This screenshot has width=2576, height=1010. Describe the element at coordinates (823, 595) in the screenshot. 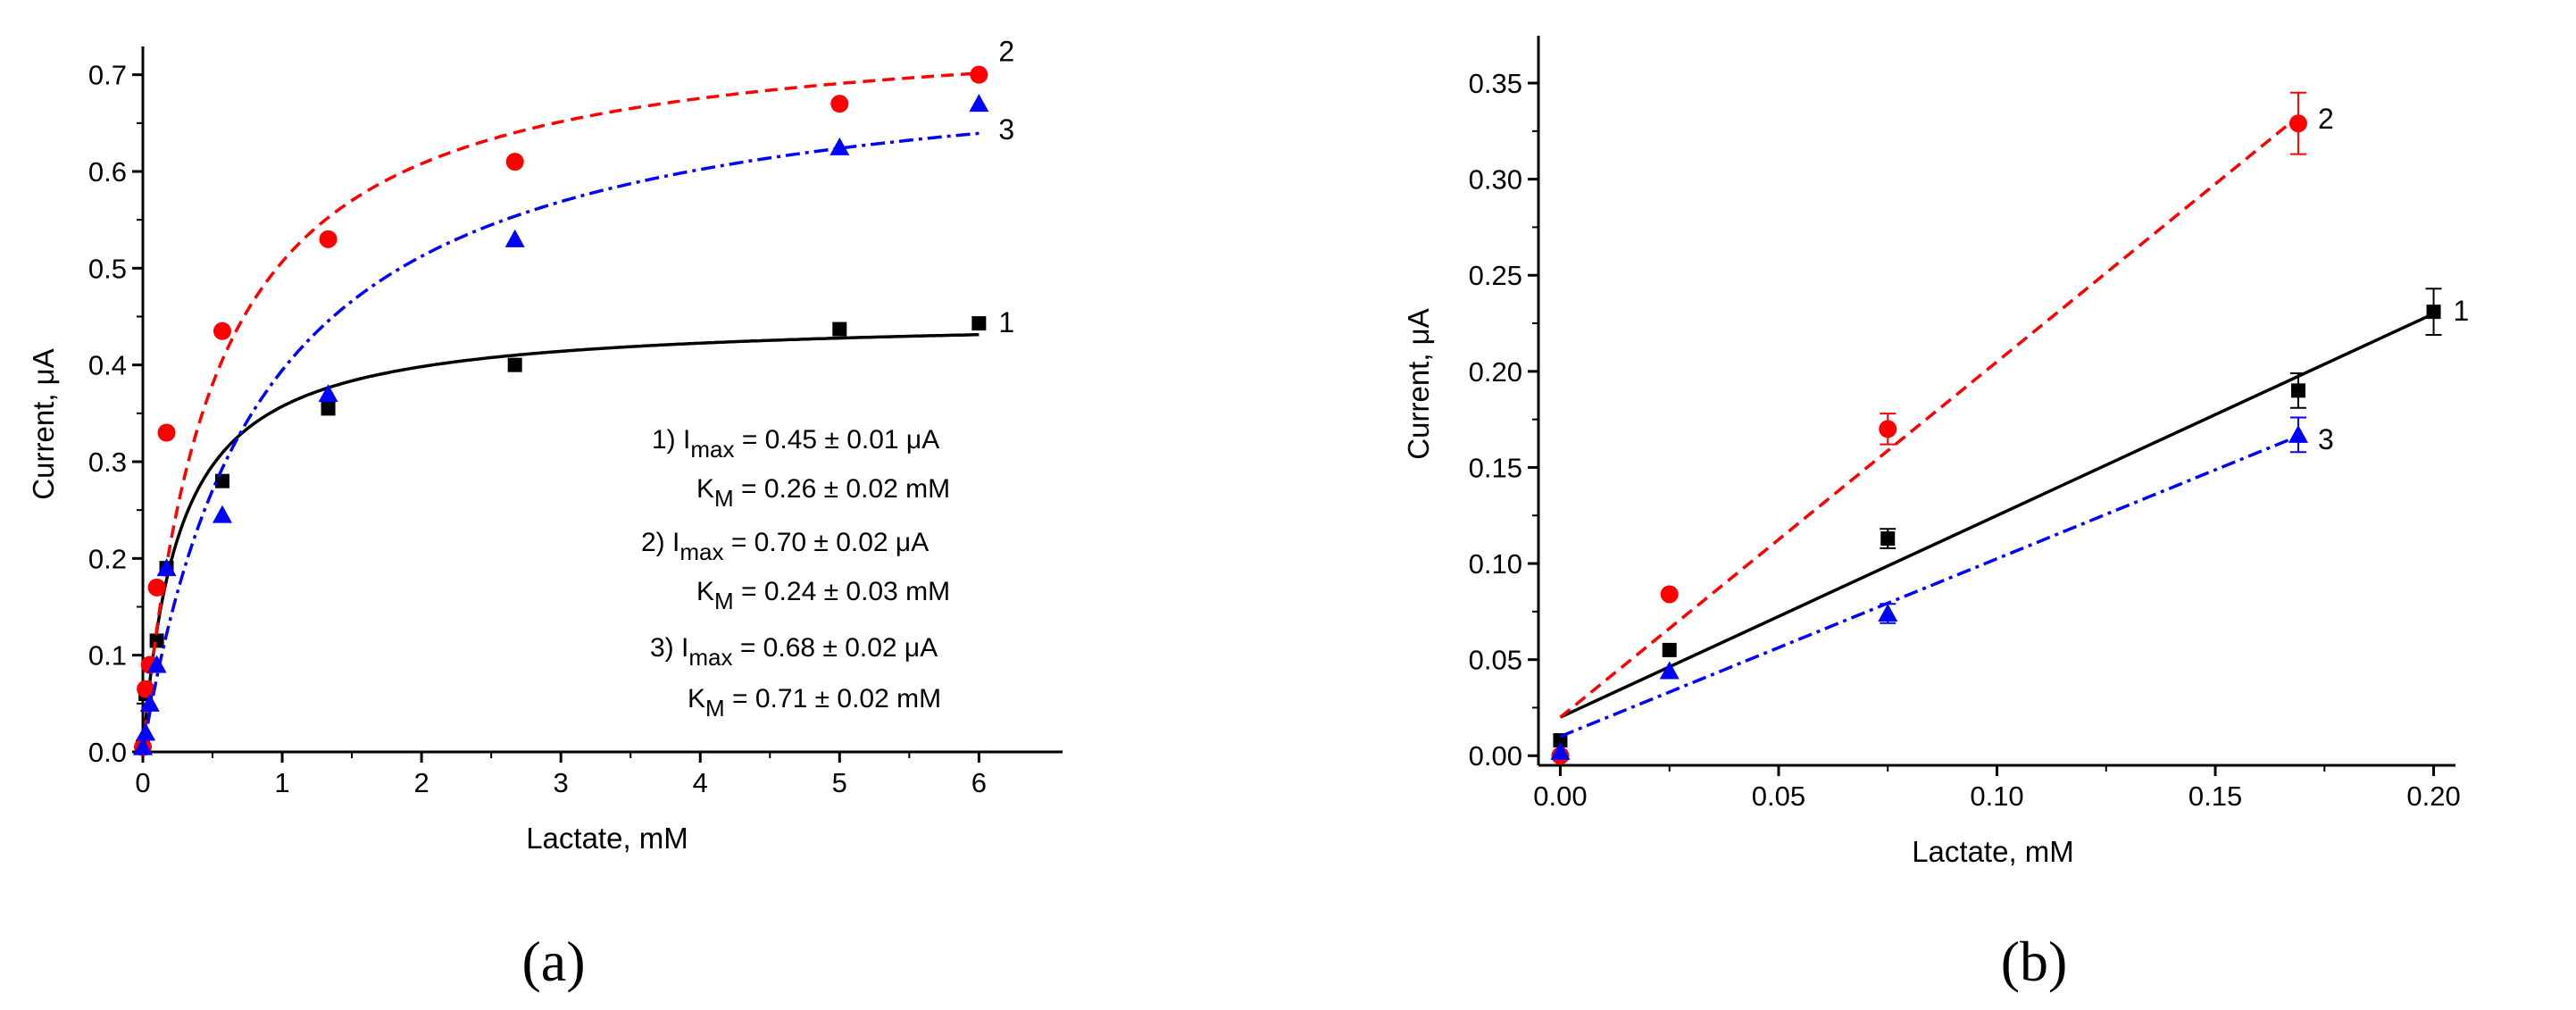

I see `chart-a-annotation: KM = 0.24 ± 0.03 mM` at that location.